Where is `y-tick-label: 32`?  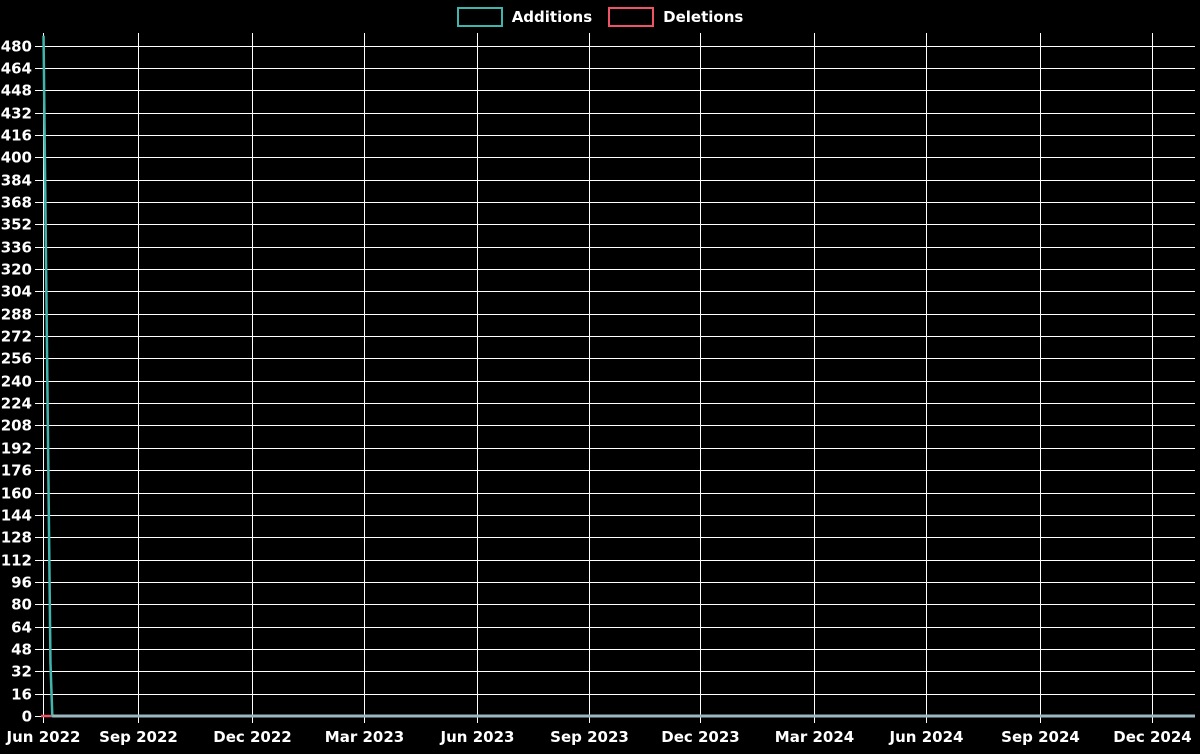
y-tick-label: 32 is located at coordinates (21, 672).